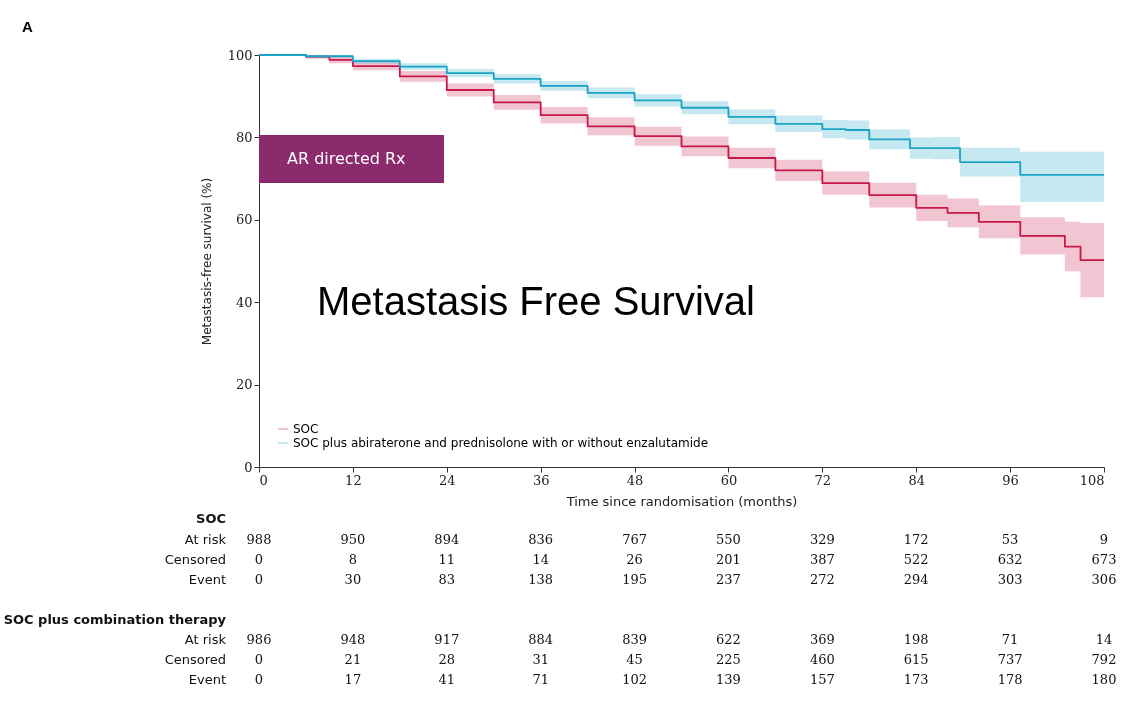 Image resolution: width=1124 pixels, height=714 pixels. What do you see at coordinates (635, 480) in the screenshot?
I see `x-tick-label: 48` at bounding box center [635, 480].